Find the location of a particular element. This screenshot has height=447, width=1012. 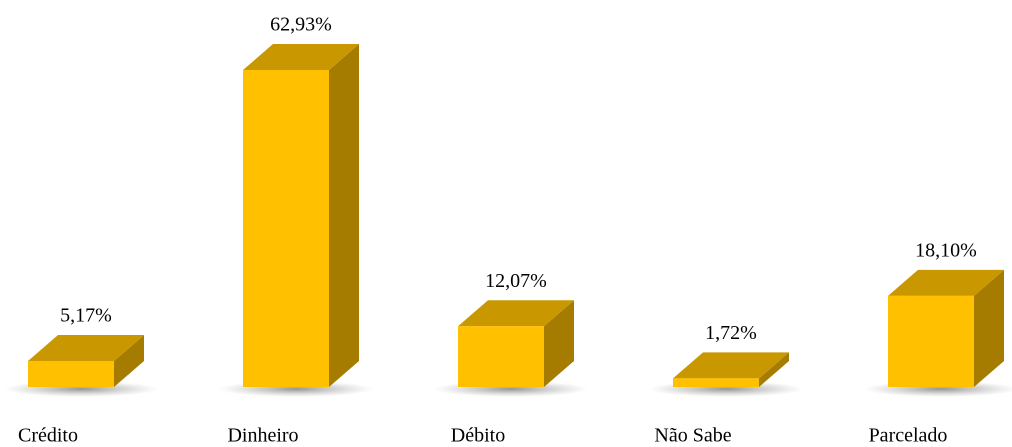

value-label: 5,17% is located at coordinates (86, 316).